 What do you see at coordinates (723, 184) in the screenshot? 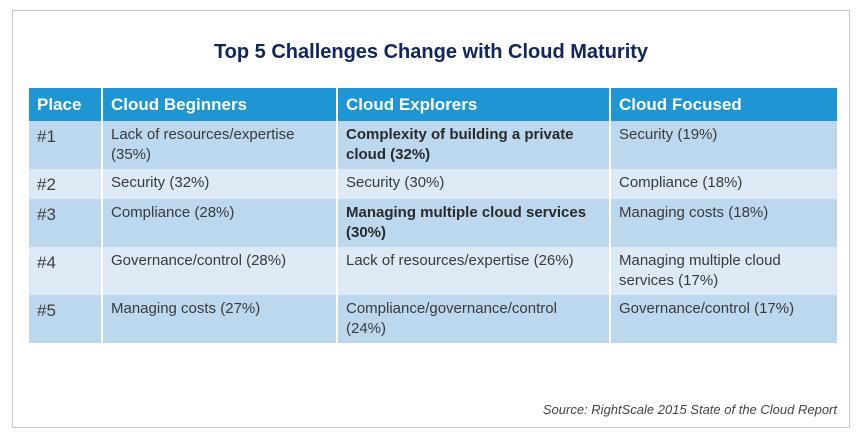
I see `focused-cell: Compliance (18%)` at bounding box center [723, 184].